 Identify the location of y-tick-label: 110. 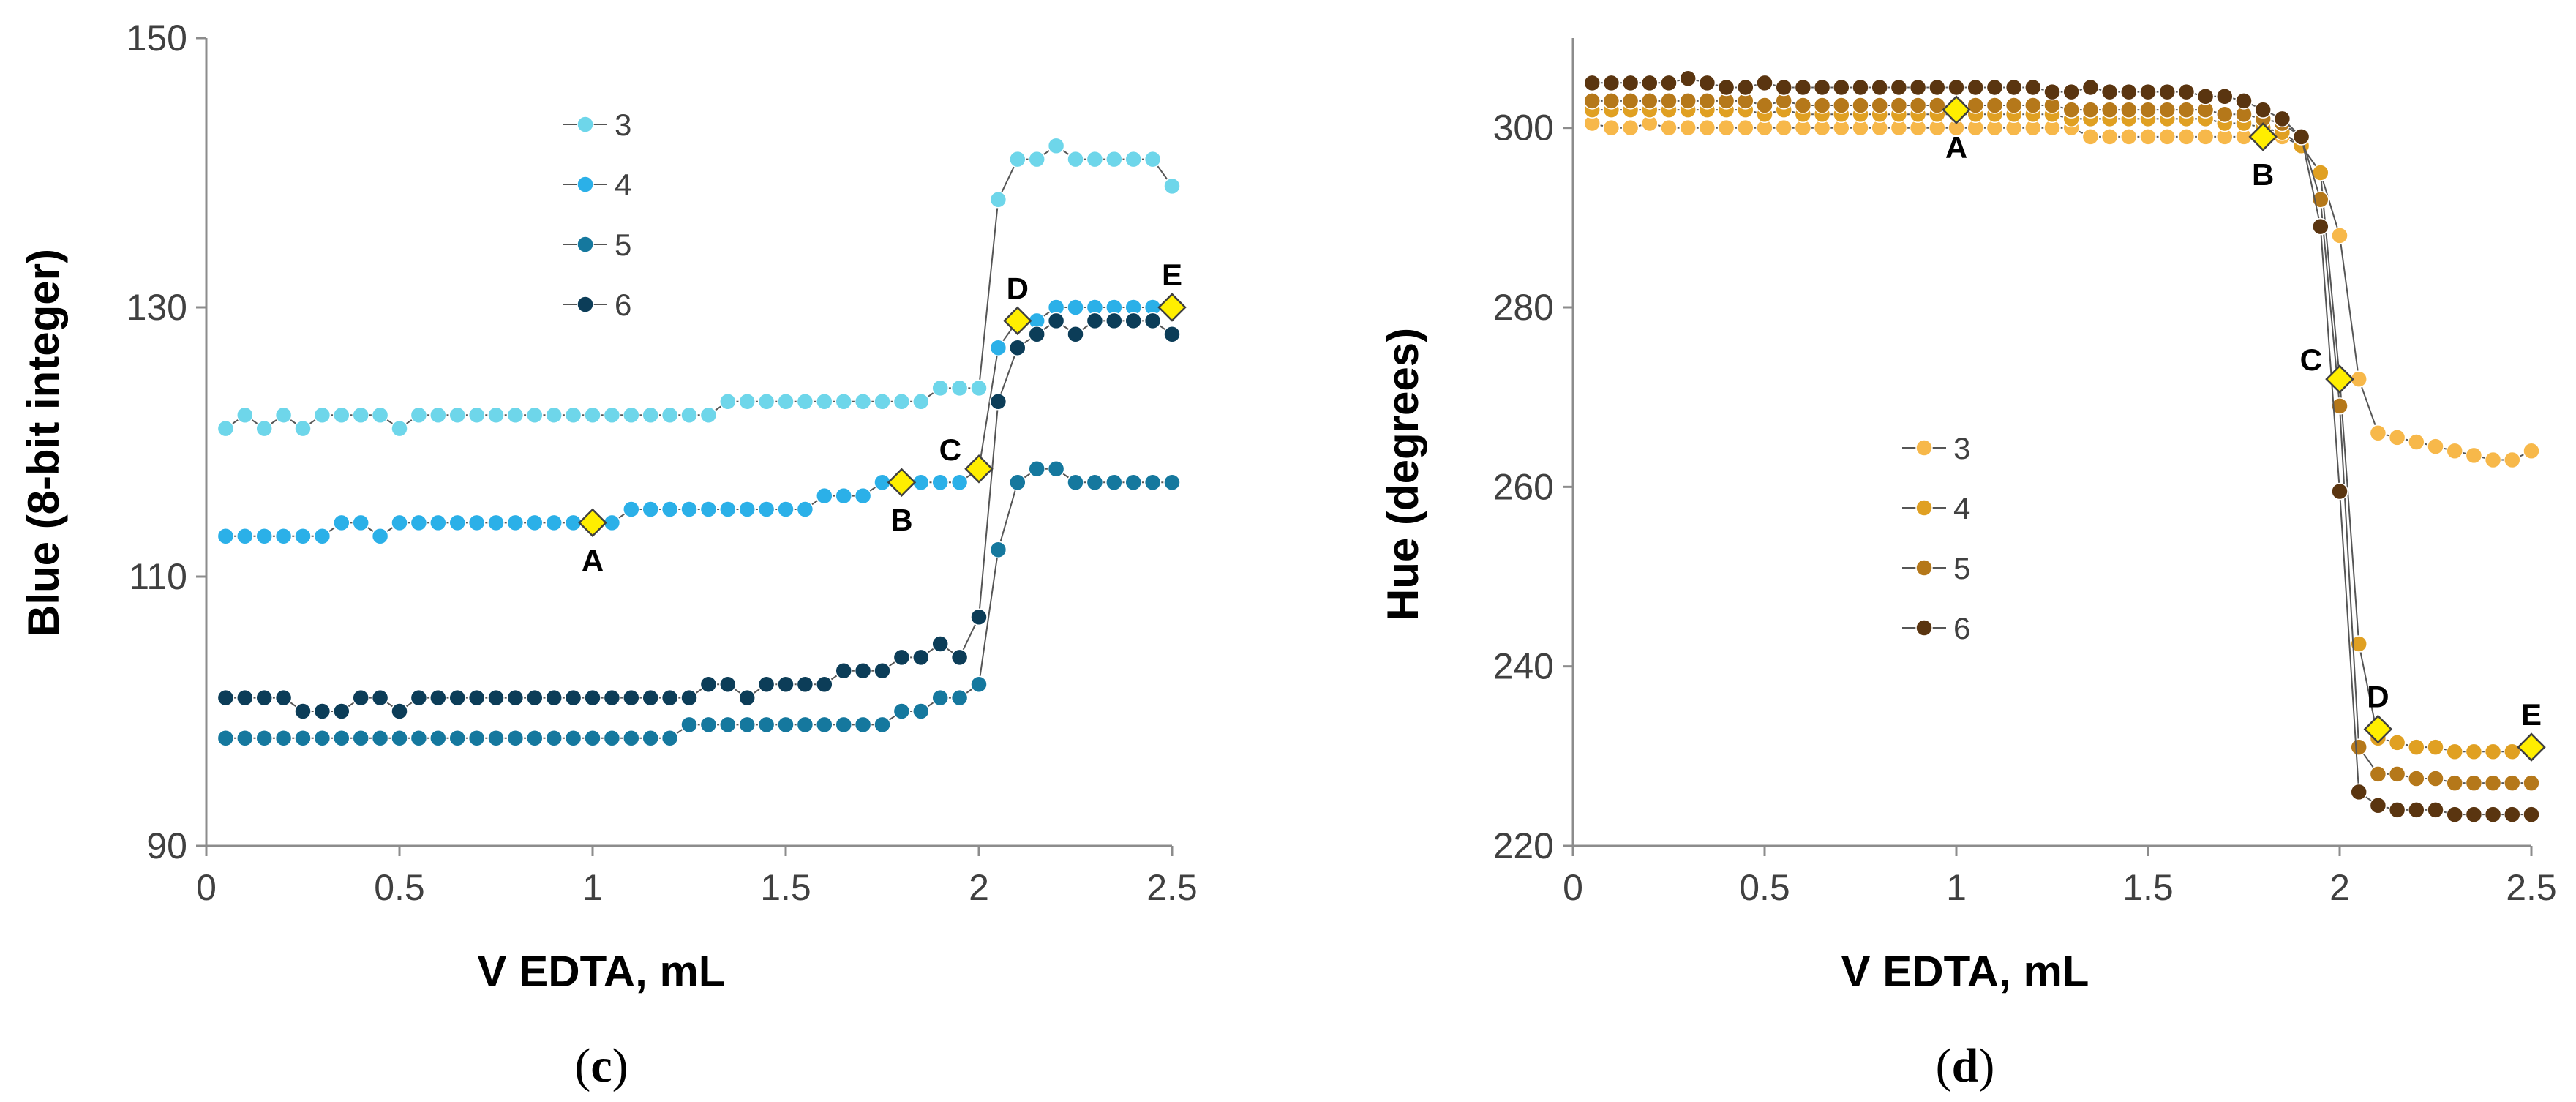
(158, 576).